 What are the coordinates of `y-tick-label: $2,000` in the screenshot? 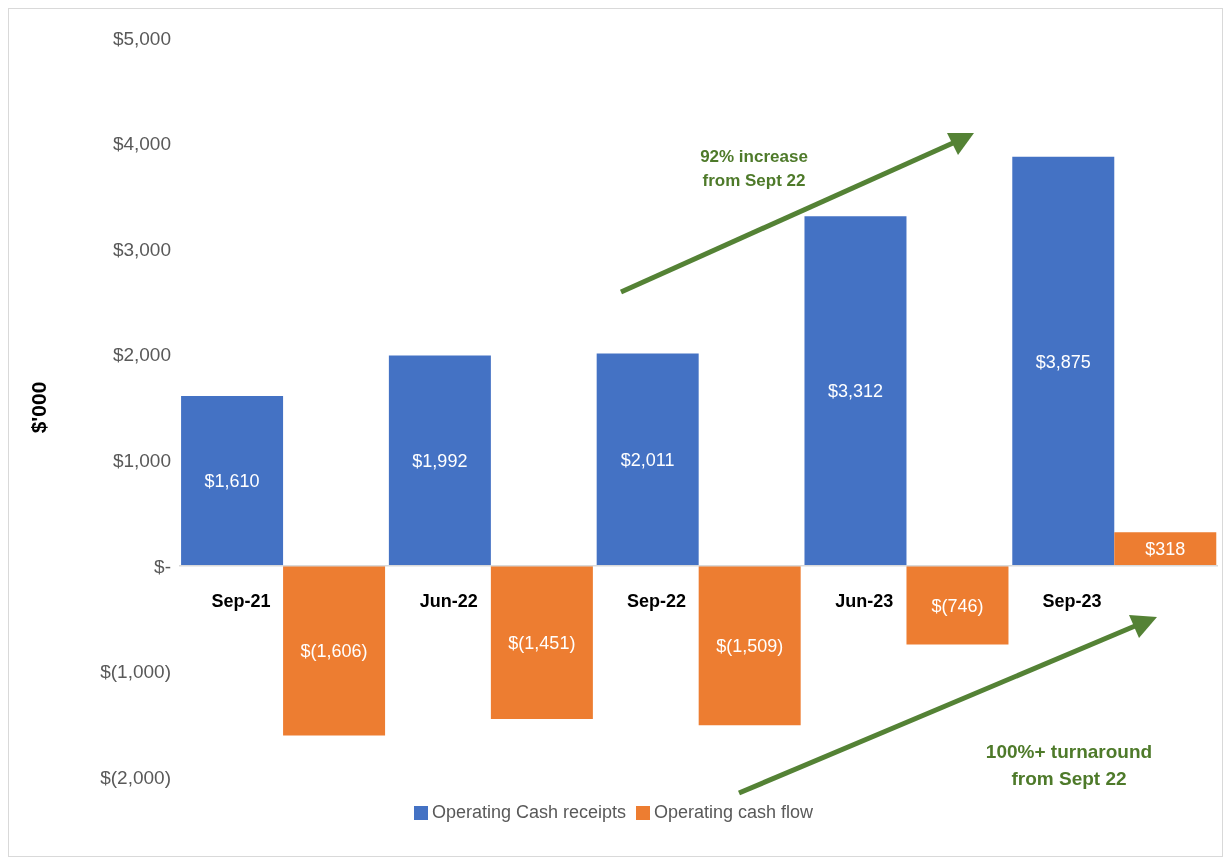 It's located at (141, 355).